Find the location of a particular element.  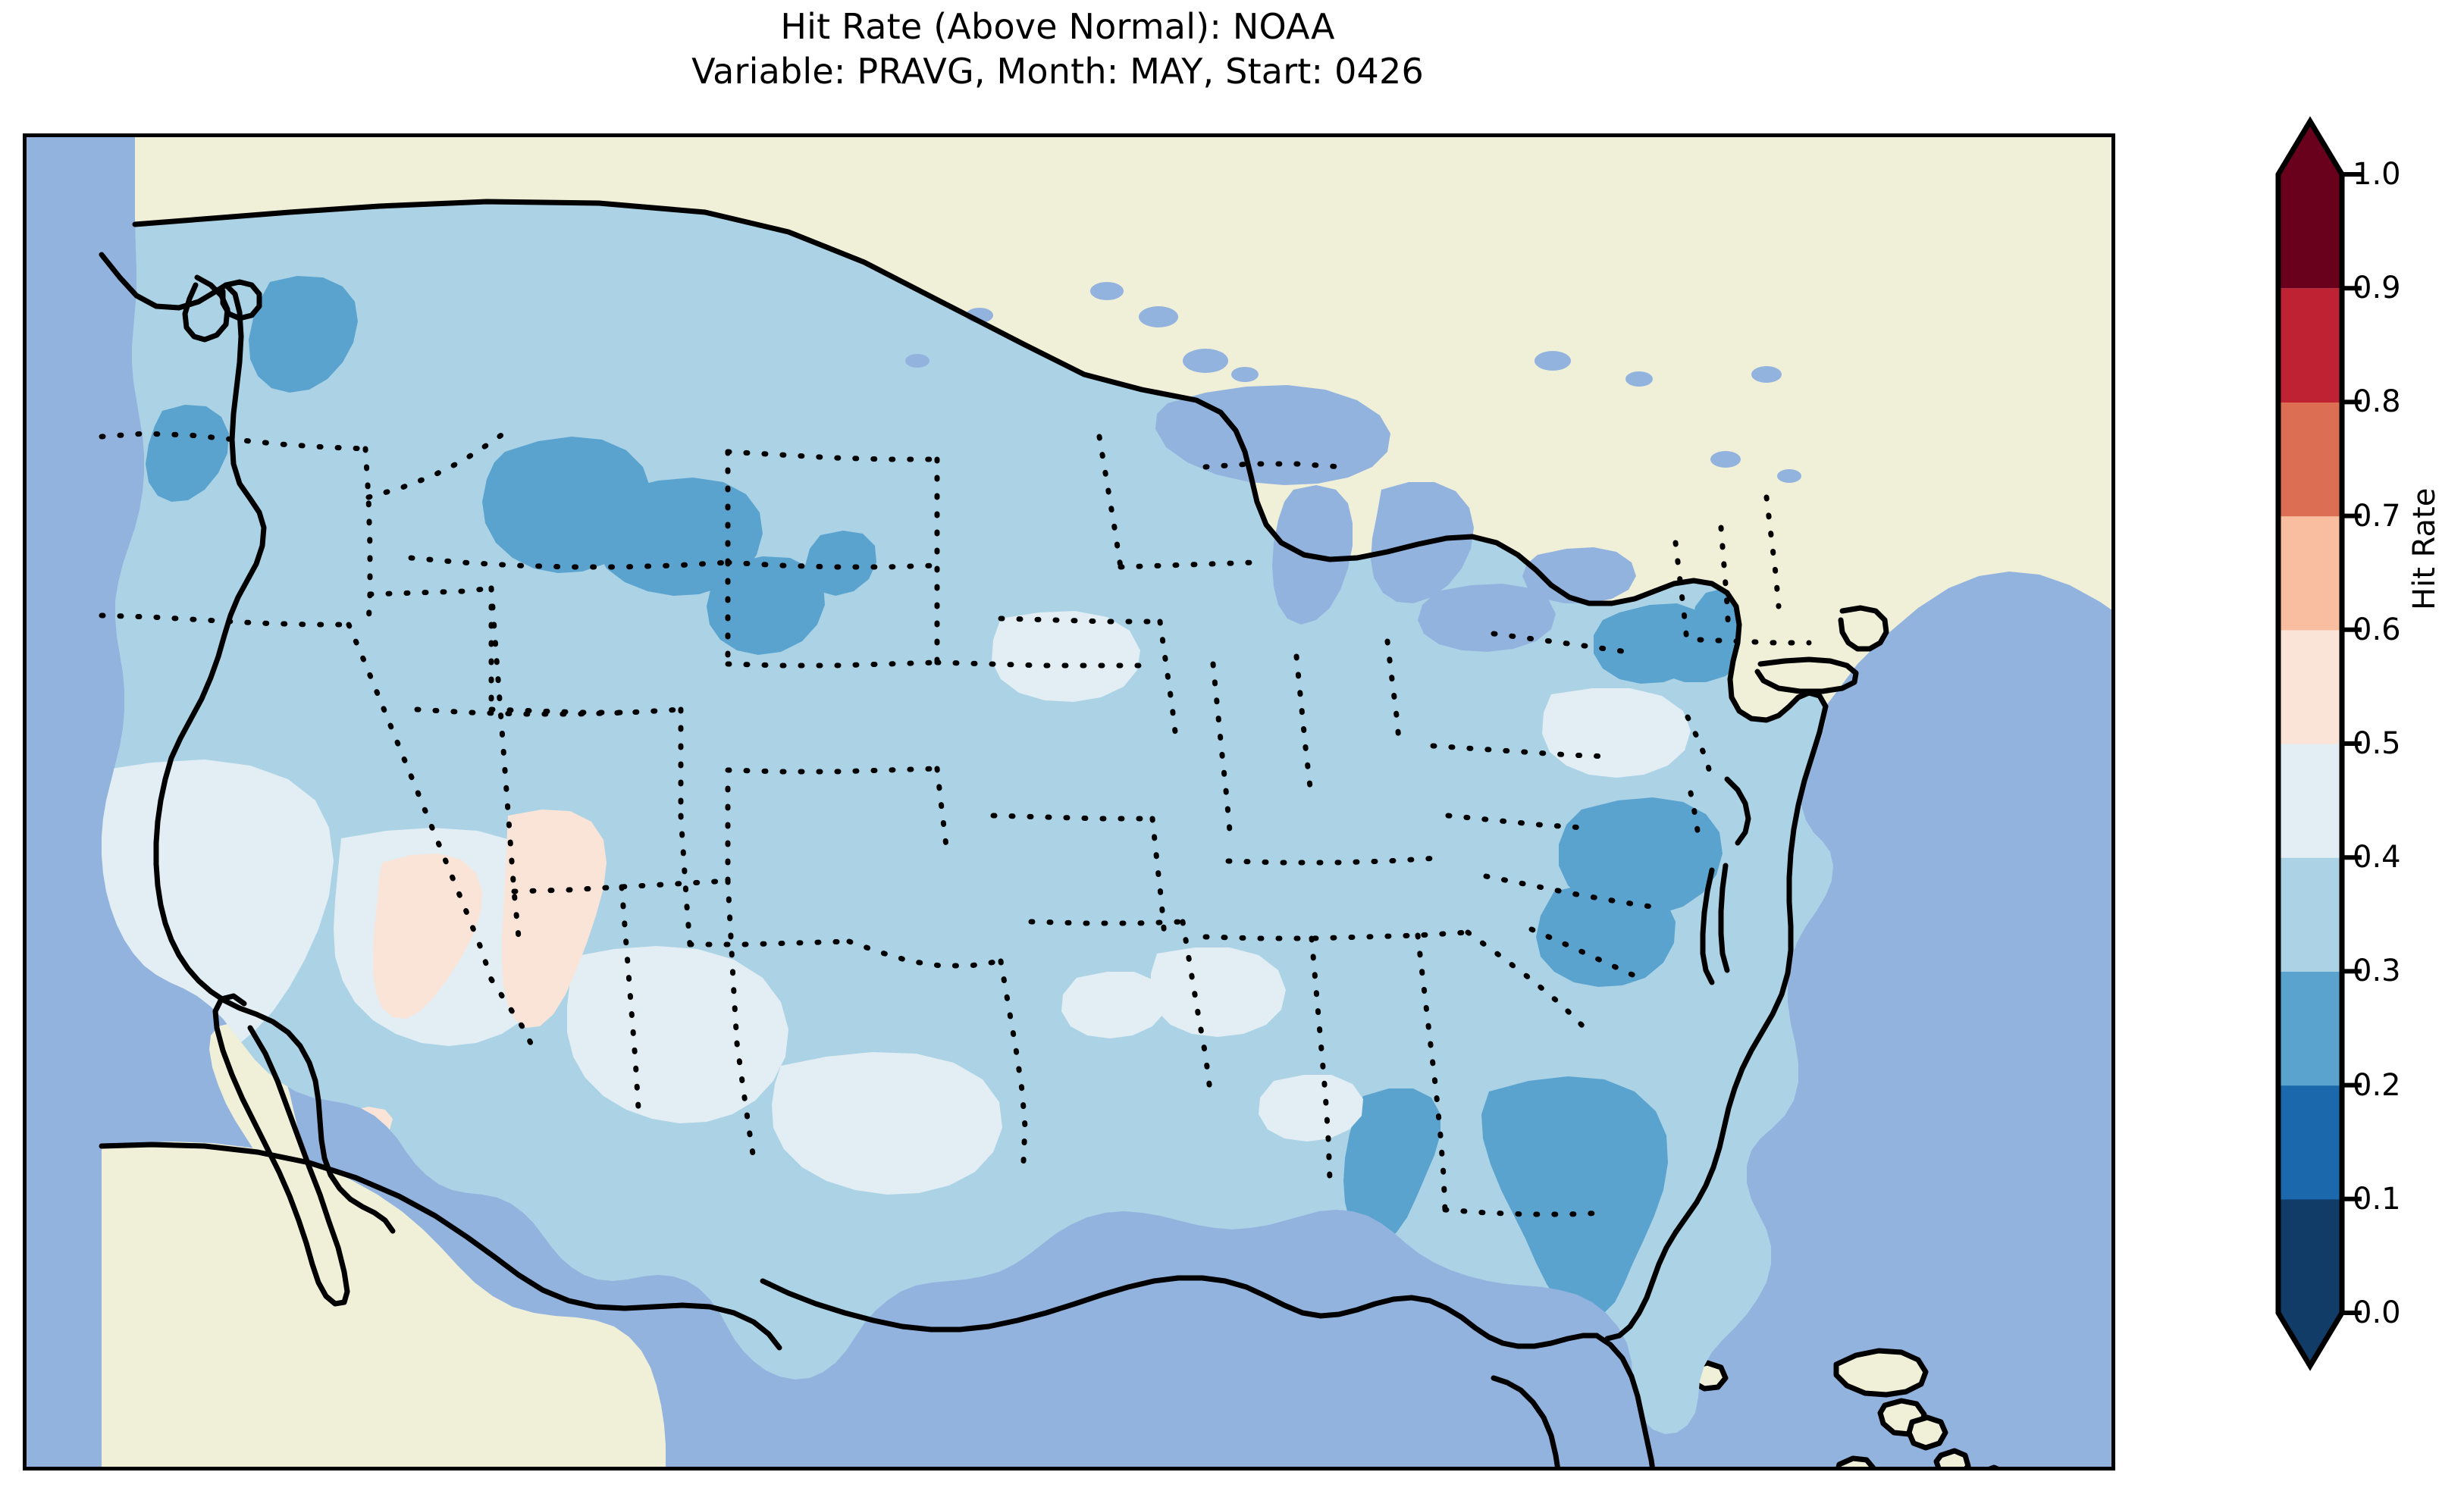

title-line-1: Hit Rate (Above Normal): NOAA is located at coordinates (1057, 26).